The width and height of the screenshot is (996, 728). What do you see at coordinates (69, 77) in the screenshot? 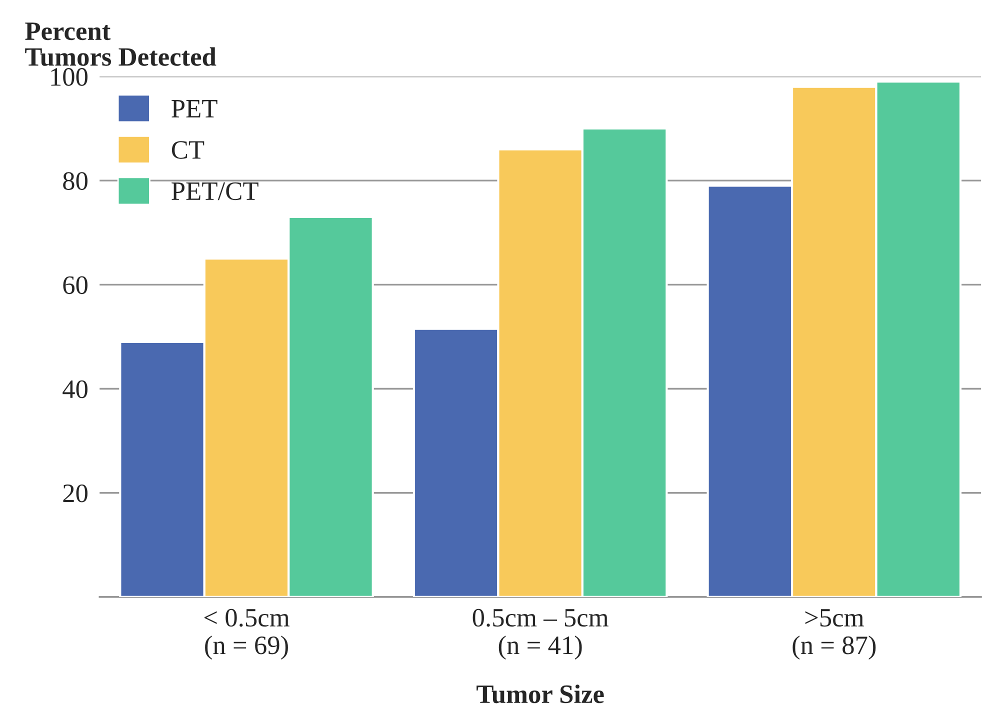
I see `y-tick-label: 100` at bounding box center [69, 77].